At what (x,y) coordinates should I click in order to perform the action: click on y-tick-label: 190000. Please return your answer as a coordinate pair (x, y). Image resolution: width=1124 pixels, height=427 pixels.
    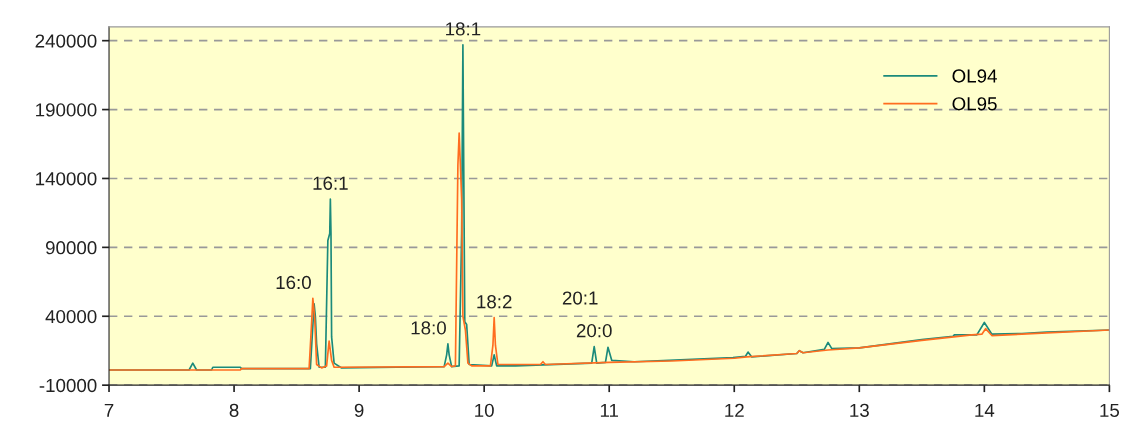
    Looking at the image, I should click on (66, 110).